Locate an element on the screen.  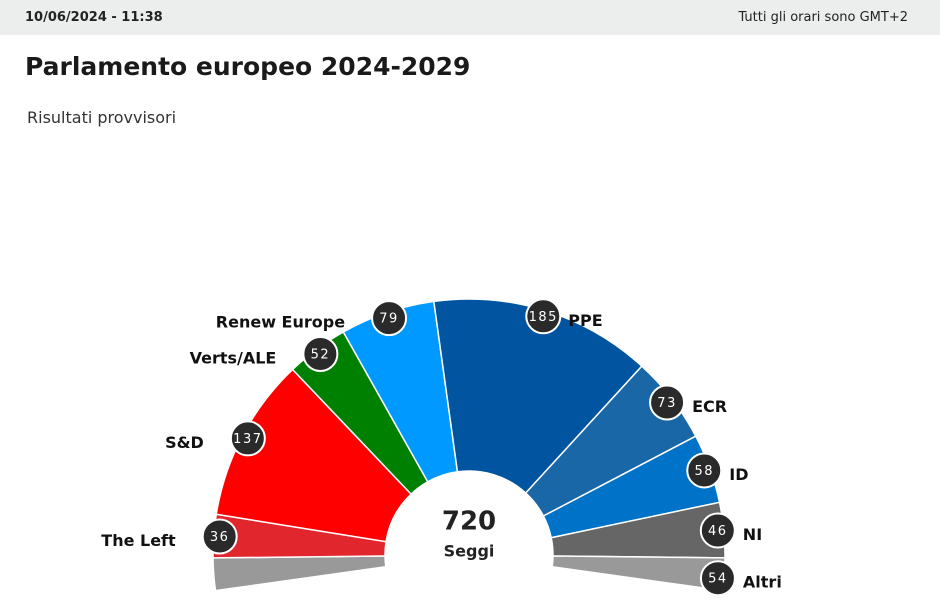
party-name: The Left is located at coordinates (138, 540).